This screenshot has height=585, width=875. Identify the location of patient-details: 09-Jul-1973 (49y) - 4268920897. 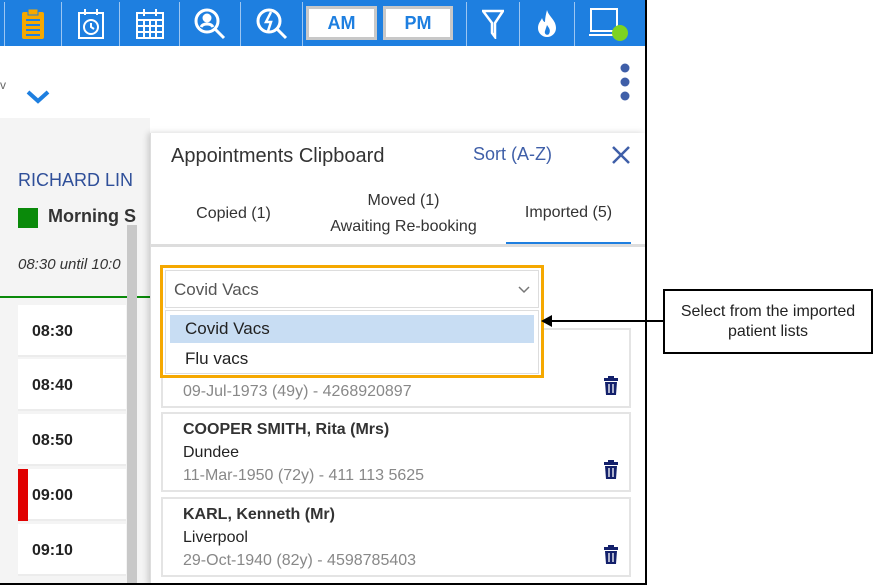
(297, 391).